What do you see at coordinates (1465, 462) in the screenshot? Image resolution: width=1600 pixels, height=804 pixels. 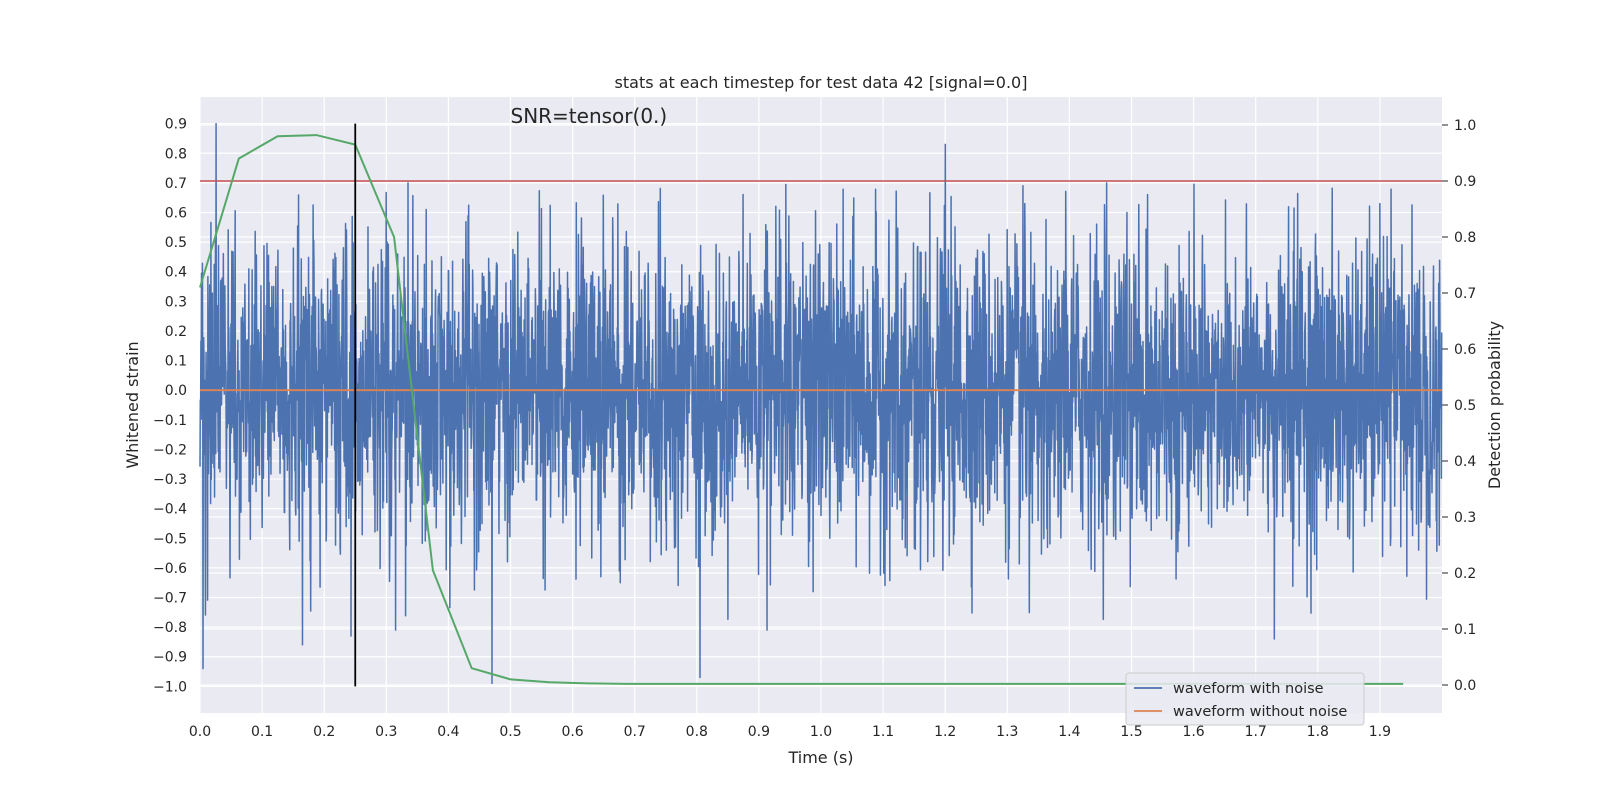 I see `y2-tick-label: 0.4` at bounding box center [1465, 462].